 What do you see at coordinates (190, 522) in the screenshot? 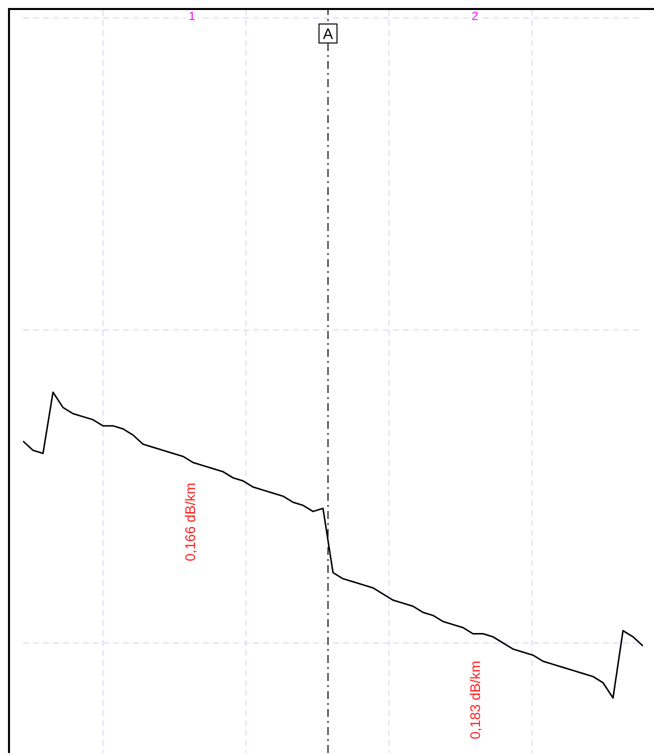
I see `annotation: 0,166 dB/km` at bounding box center [190, 522].